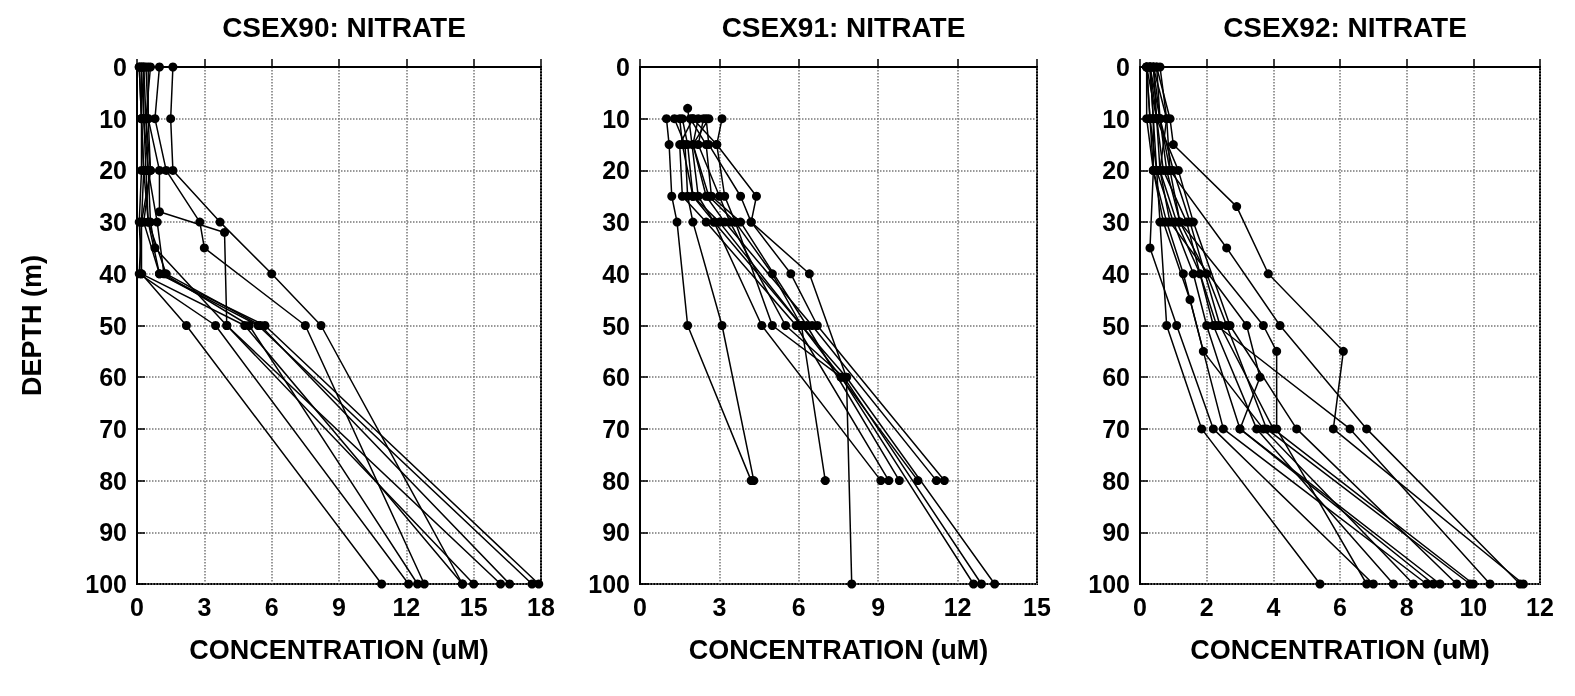 The width and height of the screenshot is (1575, 696). I want to click on x-tick-label: 4, so click(1273, 606).